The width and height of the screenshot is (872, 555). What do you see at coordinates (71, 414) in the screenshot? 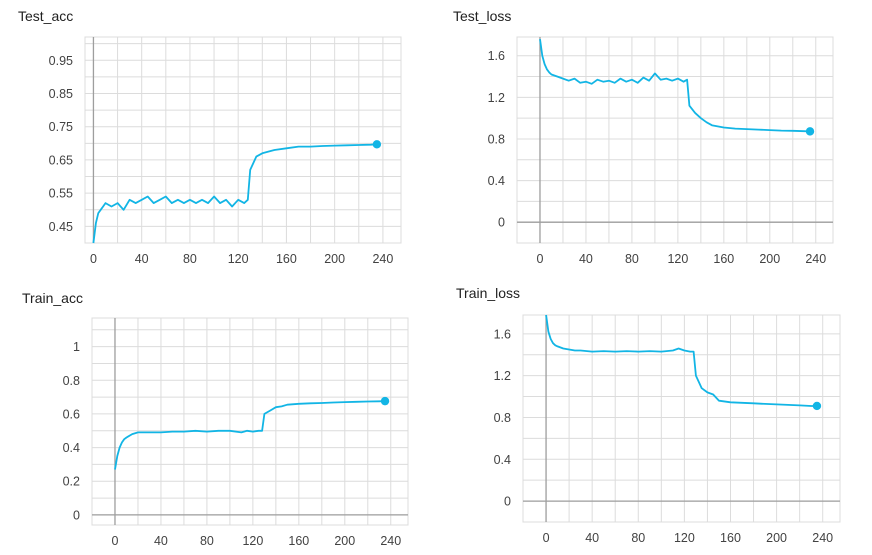
I see `y-tick-label: 0.6` at bounding box center [71, 414].